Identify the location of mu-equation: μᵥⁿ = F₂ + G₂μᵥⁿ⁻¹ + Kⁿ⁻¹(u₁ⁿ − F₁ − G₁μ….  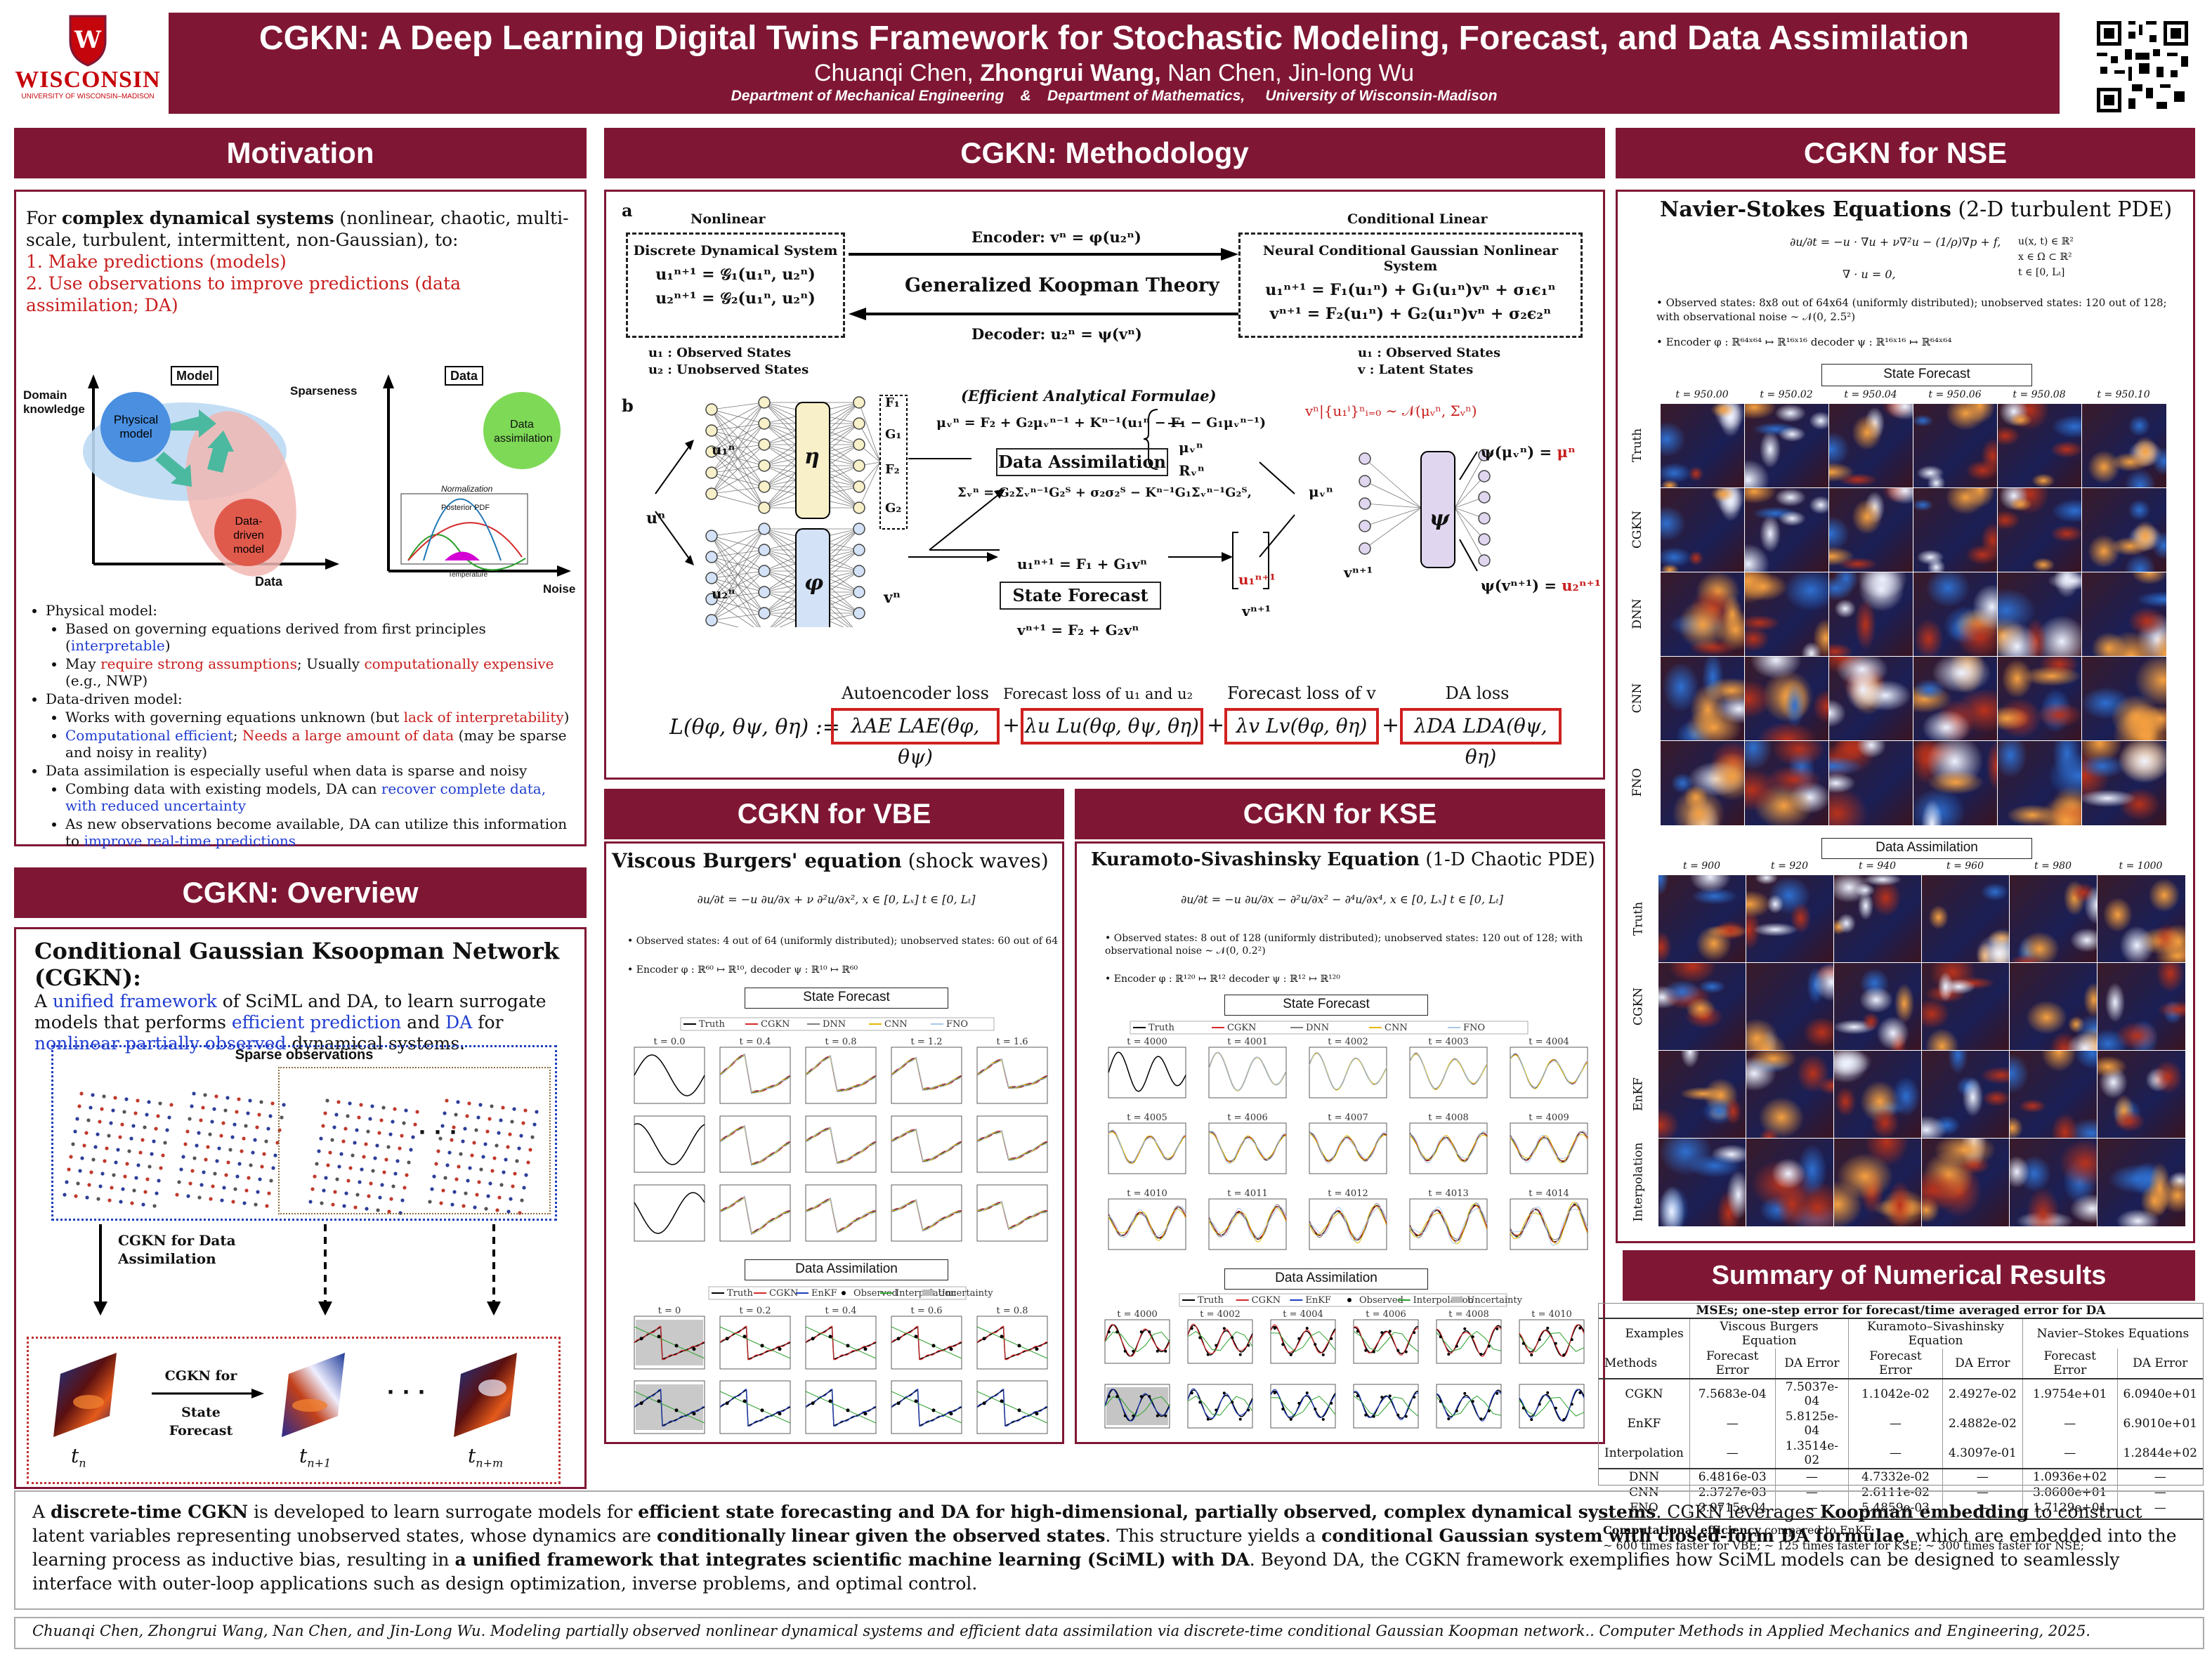
(1101, 423).